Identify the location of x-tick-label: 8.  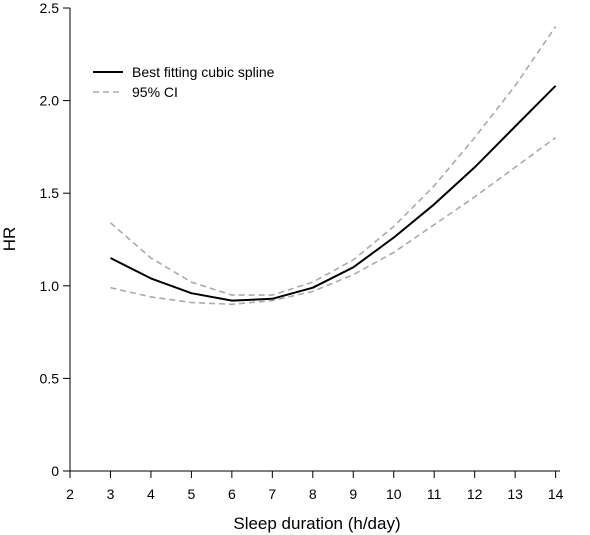
(313, 494).